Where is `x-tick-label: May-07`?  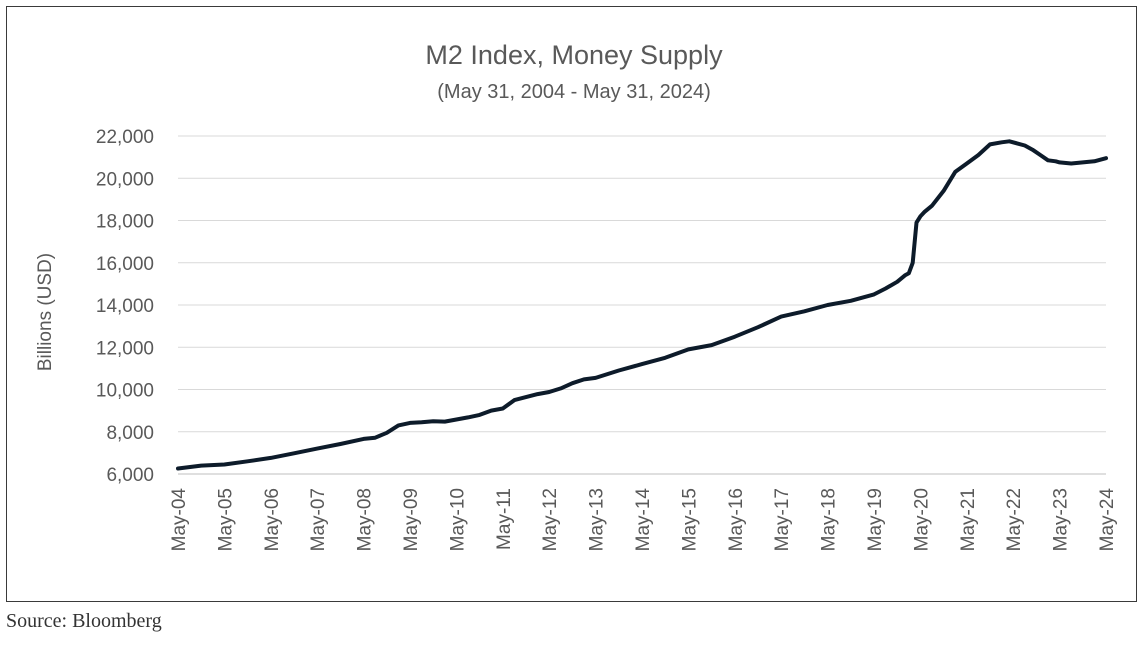
x-tick-label: May-07 is located at coordinates (318, 519).